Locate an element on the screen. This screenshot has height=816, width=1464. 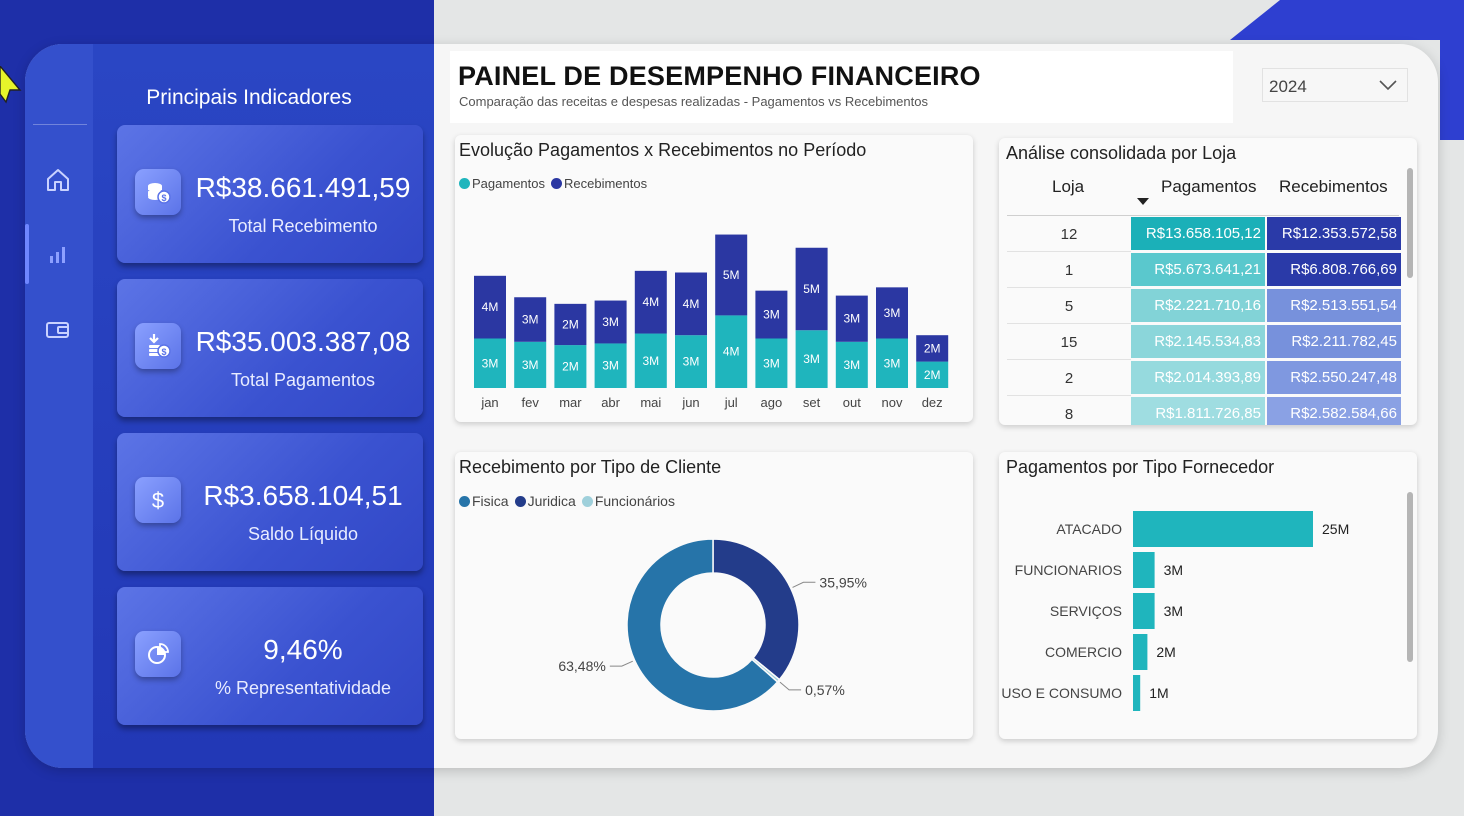
wallet-icon is located at coordinates (57, 330).